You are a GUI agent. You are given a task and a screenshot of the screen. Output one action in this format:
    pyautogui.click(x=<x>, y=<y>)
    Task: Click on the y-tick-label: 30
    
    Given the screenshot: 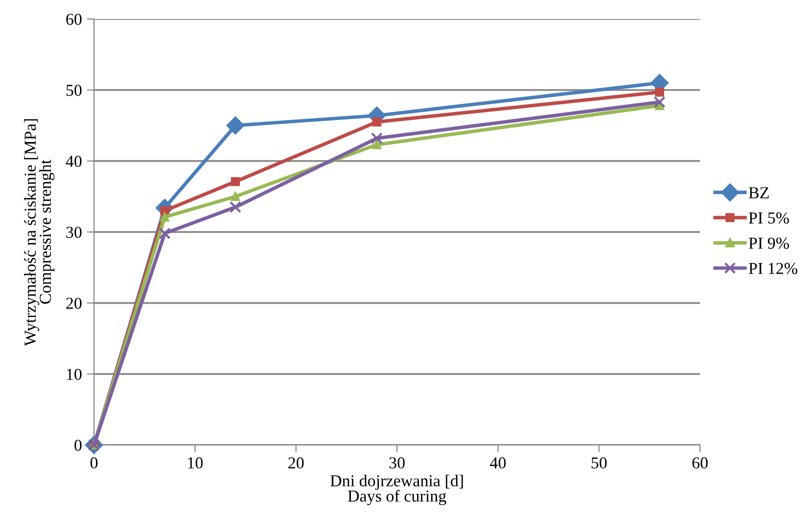 What is the action you would take?
    pyautogui.click(x=74, y=232)
    